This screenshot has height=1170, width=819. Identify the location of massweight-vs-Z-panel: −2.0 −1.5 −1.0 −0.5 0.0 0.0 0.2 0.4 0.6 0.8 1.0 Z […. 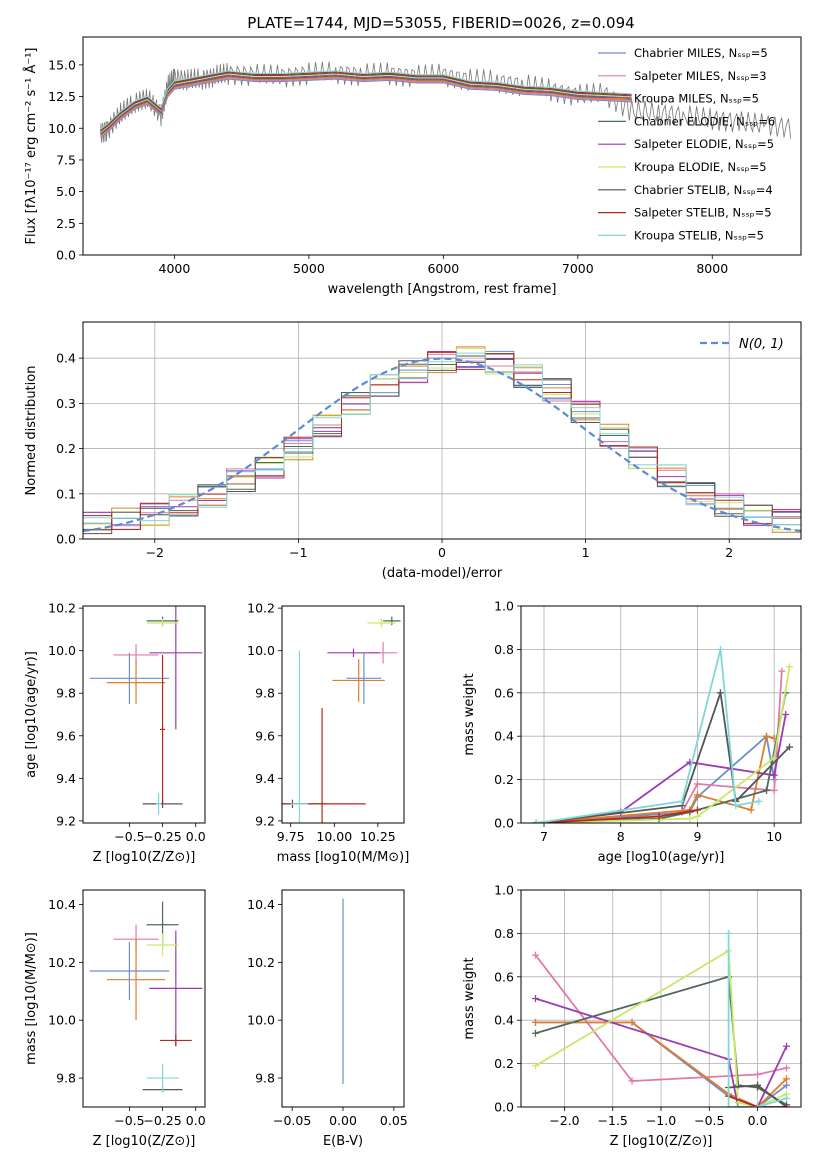
(632, 1016).